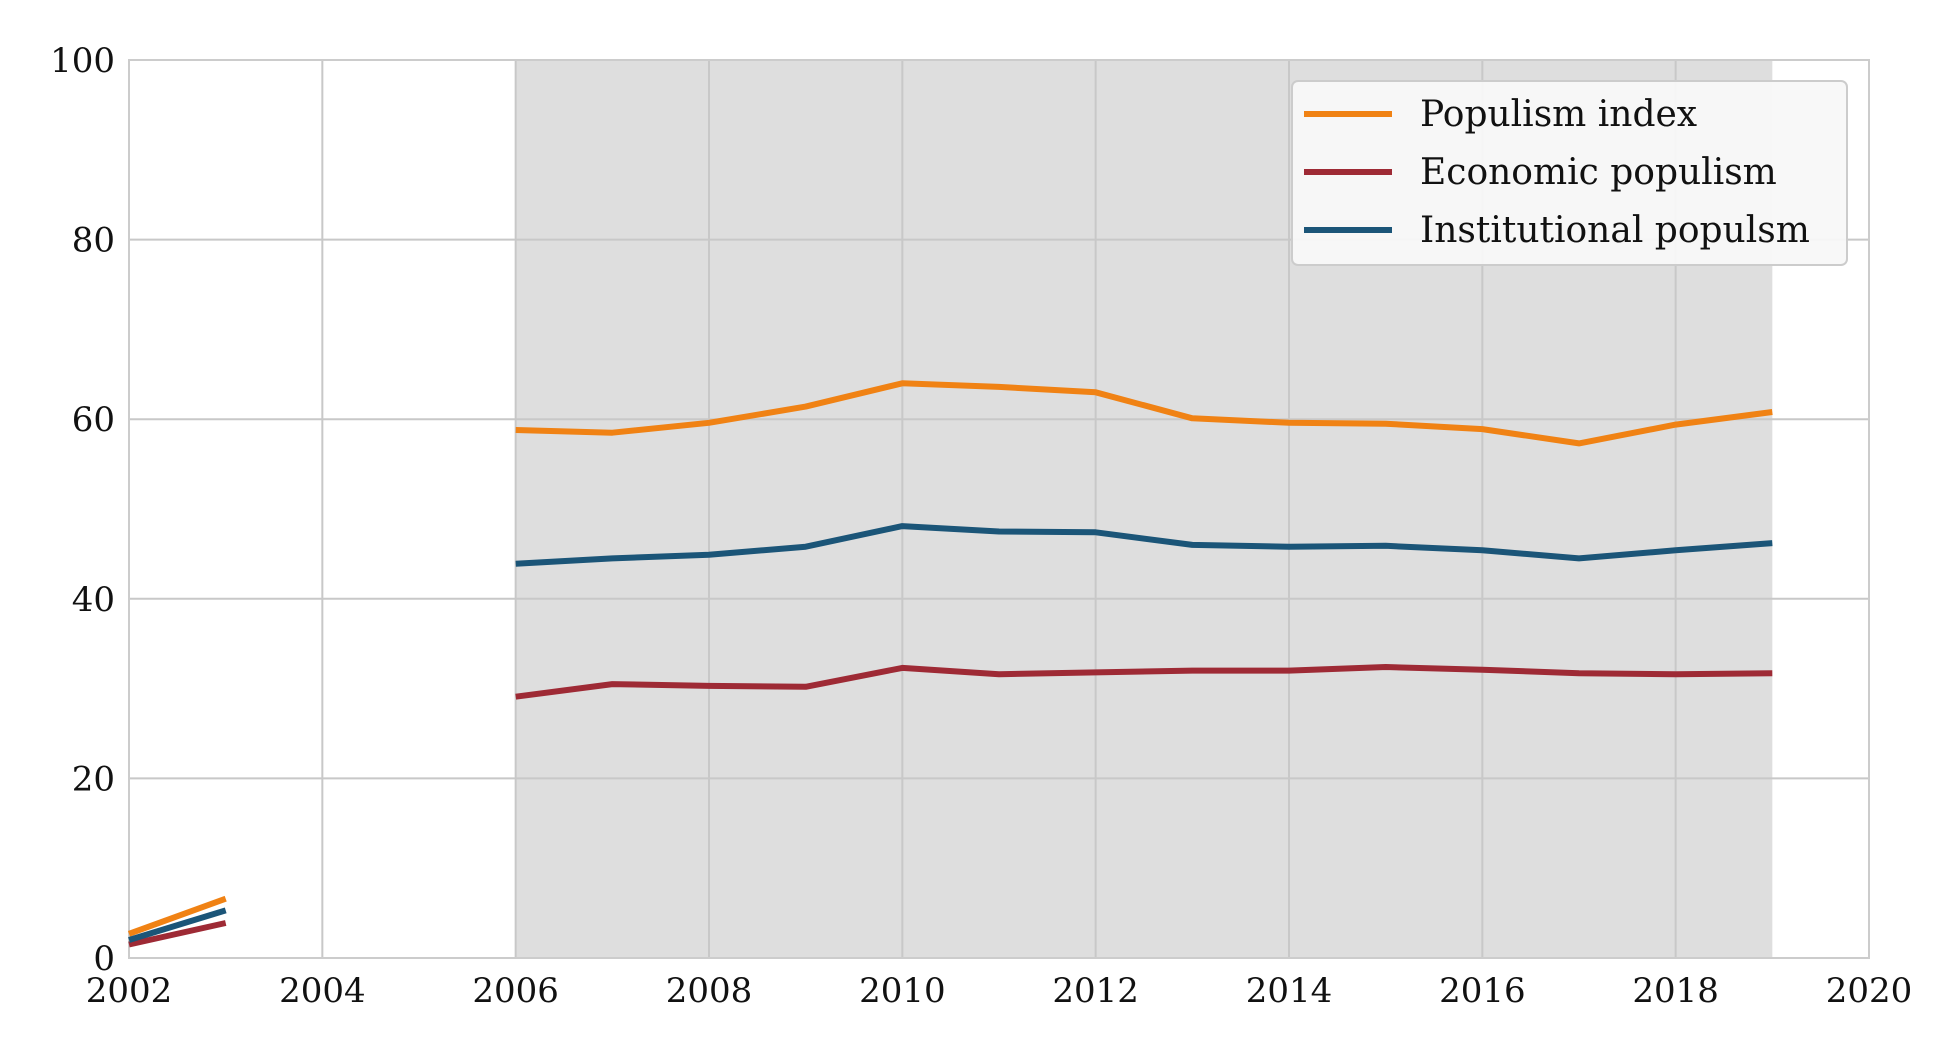  What do you see at coordinates (1095, 991) in the screenshot?
I see `x-tick-label: 2012` at bounding box center [1095, 991].